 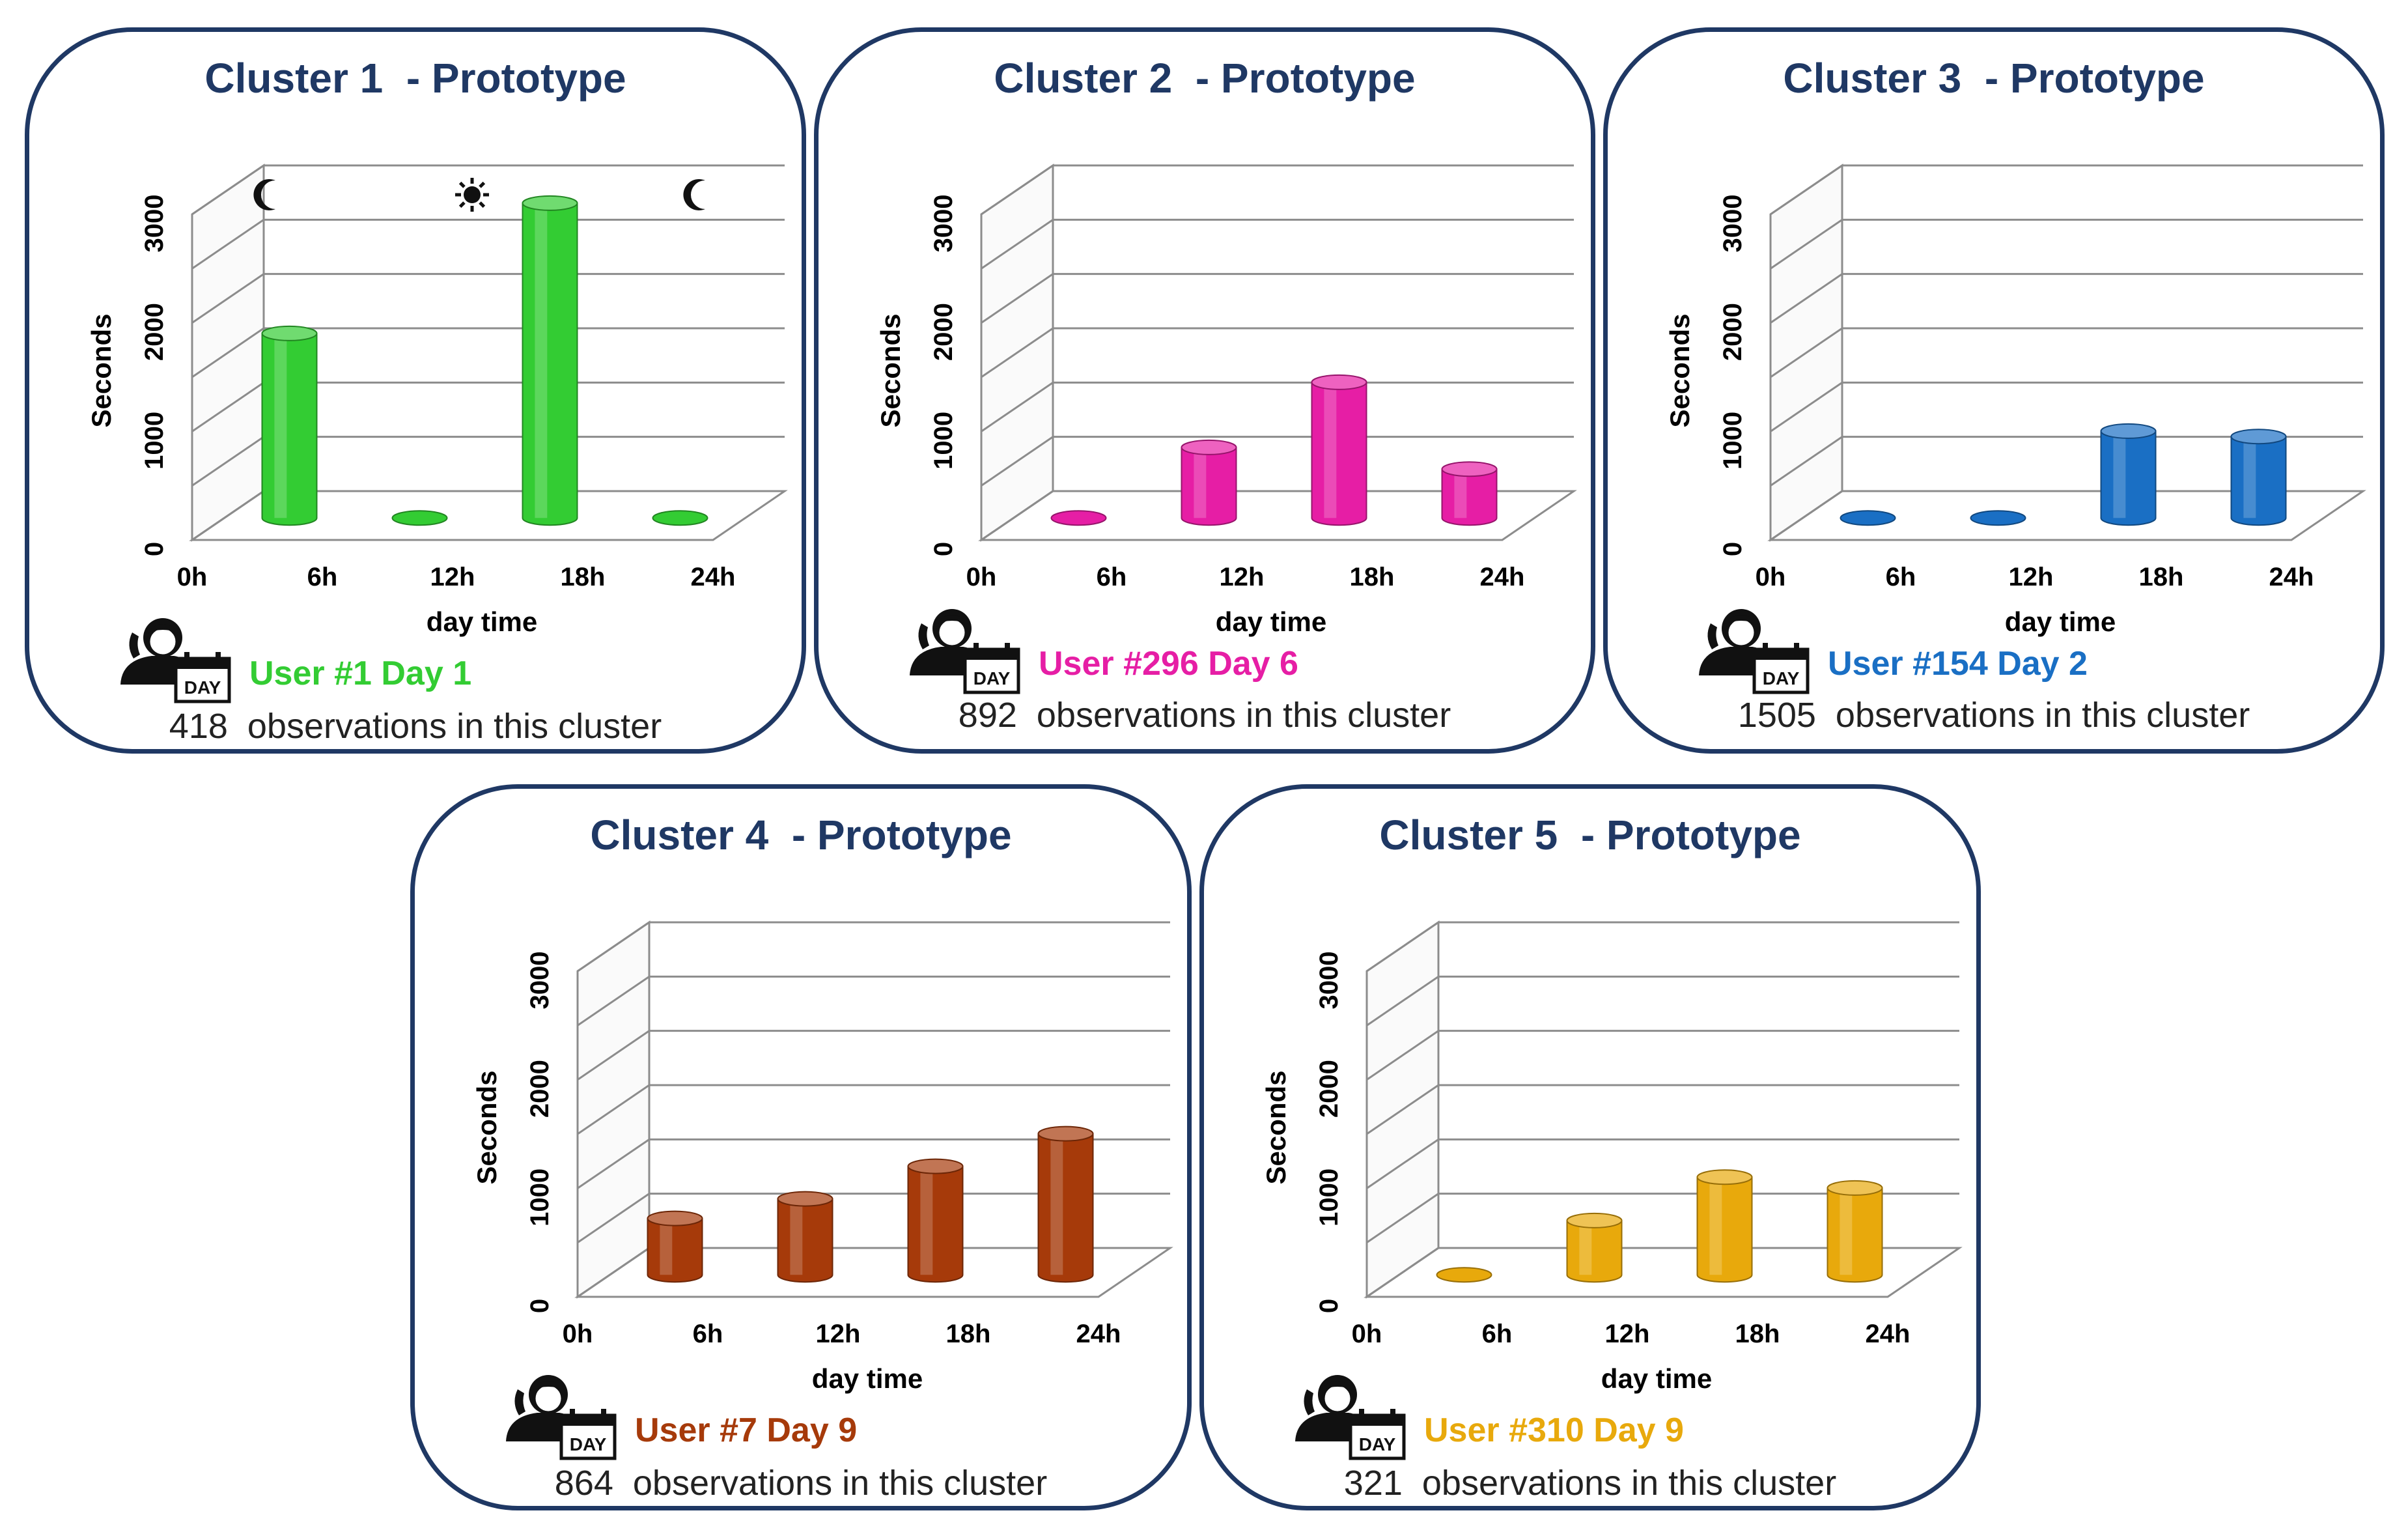 What do you see at coordinates (1554, 1430) in the screenshot?
I see `user-day-label: User #310 Day 9` at bounding box center [1554, 1430].